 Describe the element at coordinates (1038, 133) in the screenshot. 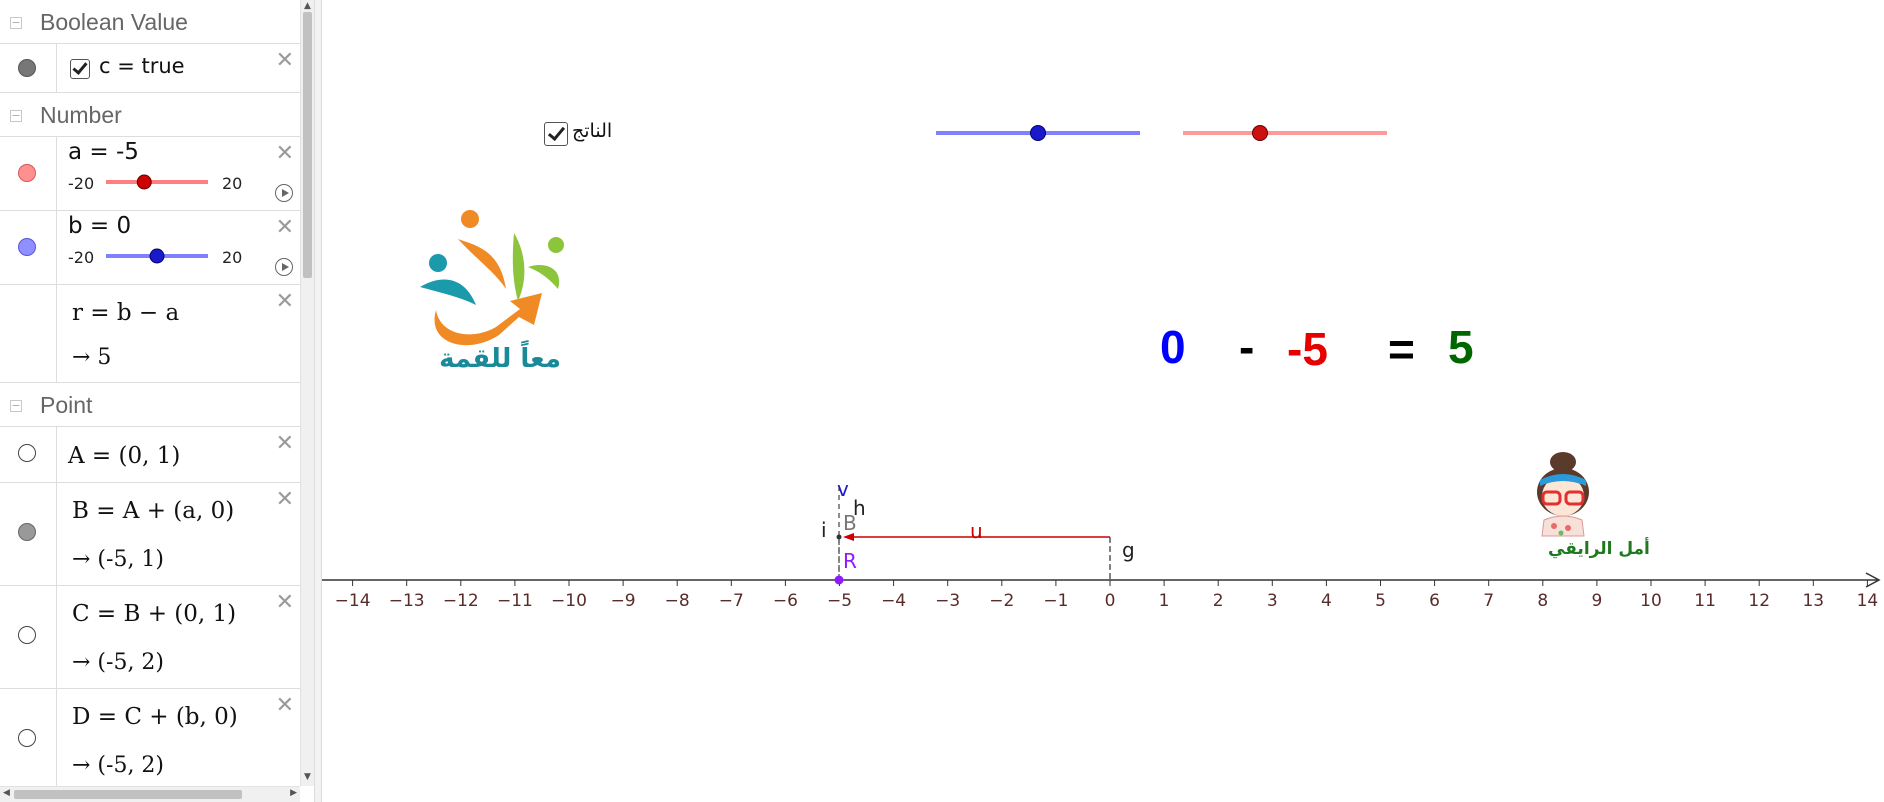

I see `slider-b-graphic` at that location.